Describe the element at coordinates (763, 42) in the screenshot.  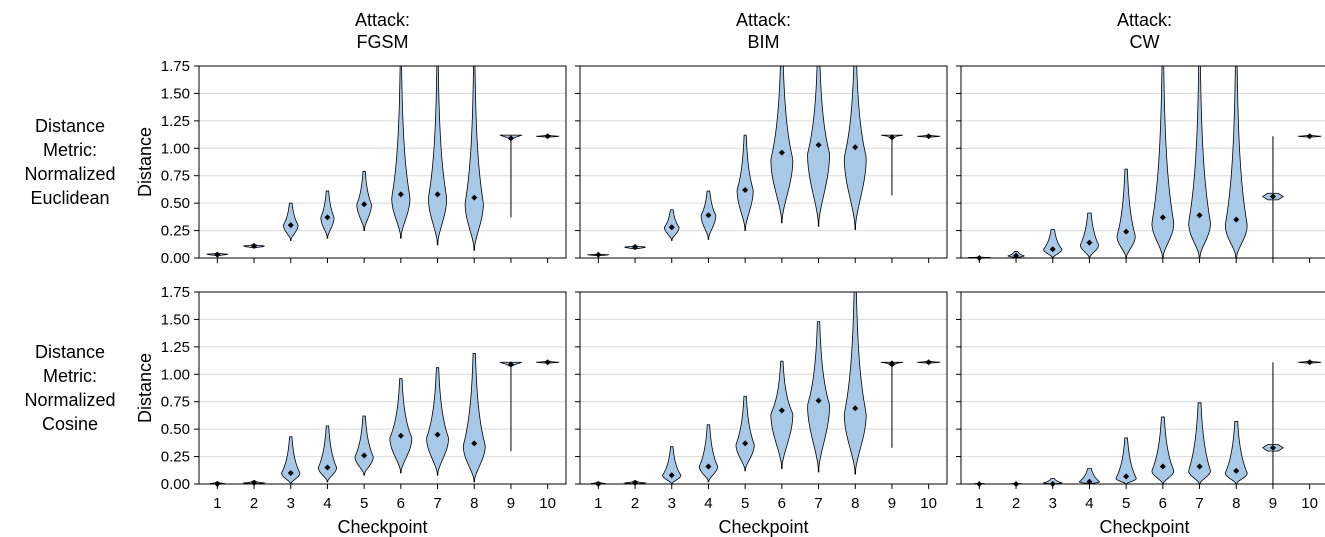
I see `column-title-line: BIM` at that location.